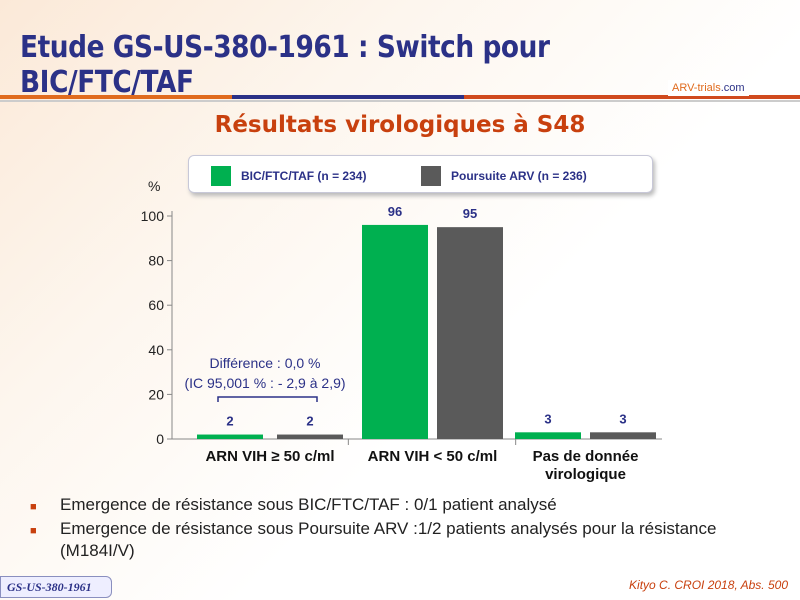 The width and height of the screenshot is (800, 600). What do you see at coordinates (304, 176) in the screenshot?
I see `legend-label: BIC/FTC/TAF (n = 234)` at bounding box center [304, 176].